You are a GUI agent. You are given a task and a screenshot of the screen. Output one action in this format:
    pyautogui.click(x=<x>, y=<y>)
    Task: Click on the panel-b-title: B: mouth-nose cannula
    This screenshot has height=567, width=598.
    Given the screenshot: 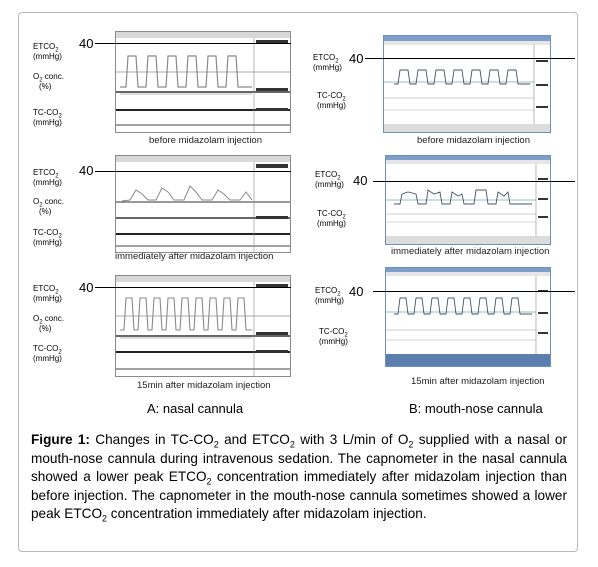 What is the action you would take?
    pyautogui.click(x=476, y=408)
    